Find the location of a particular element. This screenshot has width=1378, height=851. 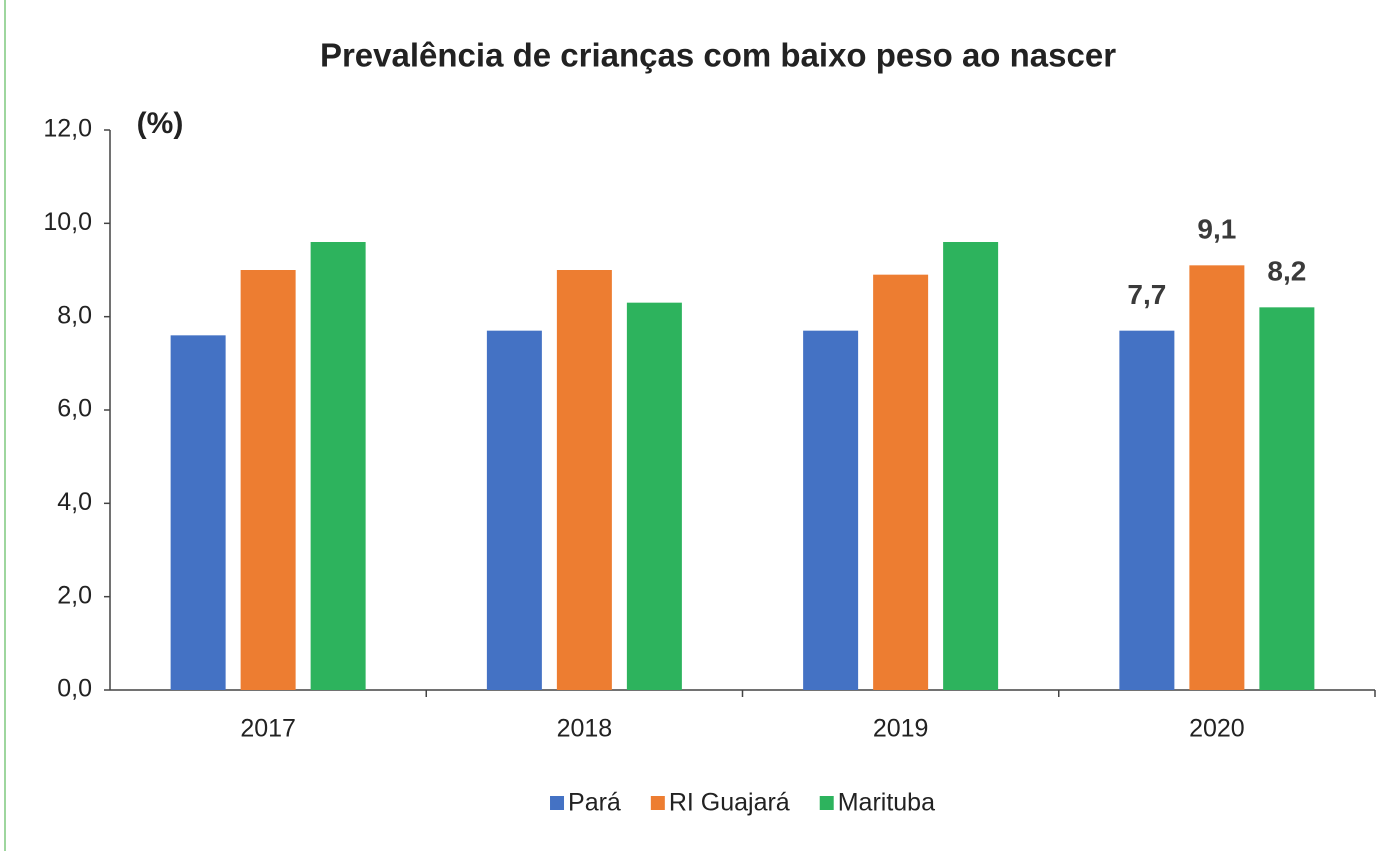

x-tick-label: 2018 is located at coordinates (585, 729).